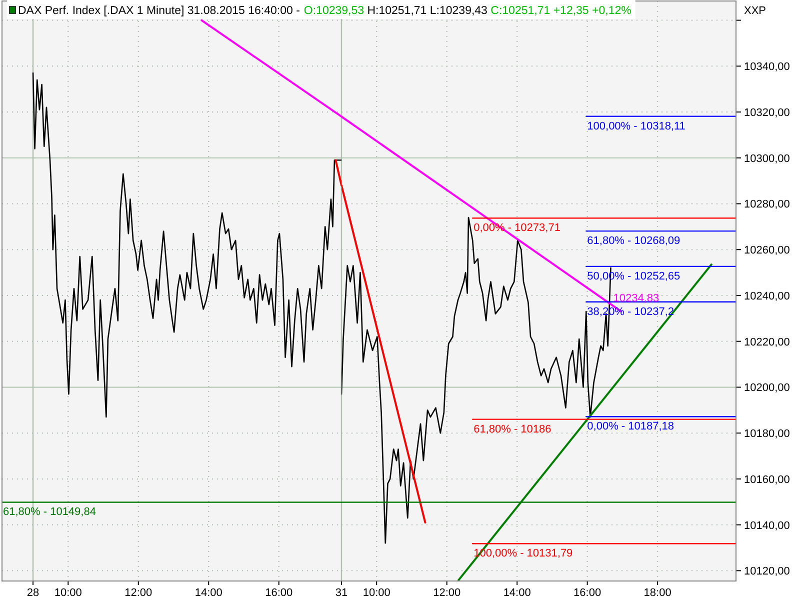  What do you see at coordinates (755, 11) in the screenshot?
I see `y-axis-title: XXP` at bounding box center [755, 11].